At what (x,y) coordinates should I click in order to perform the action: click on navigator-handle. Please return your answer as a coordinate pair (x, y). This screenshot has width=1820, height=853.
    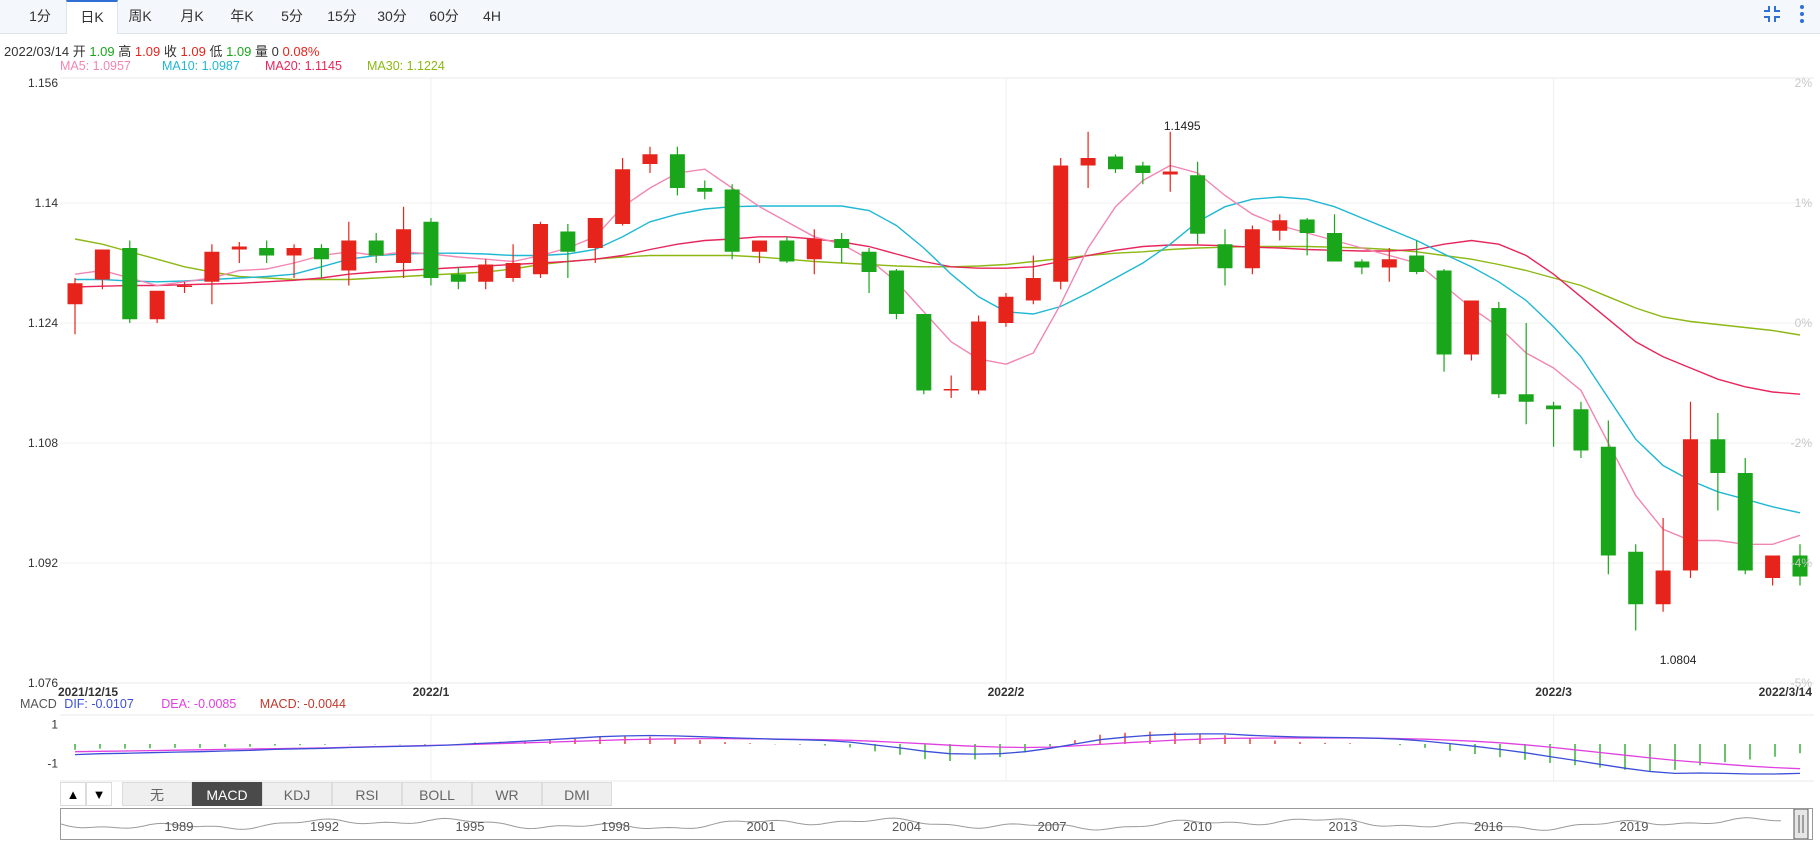
    Looking at the image, I should click on (1801, 824).